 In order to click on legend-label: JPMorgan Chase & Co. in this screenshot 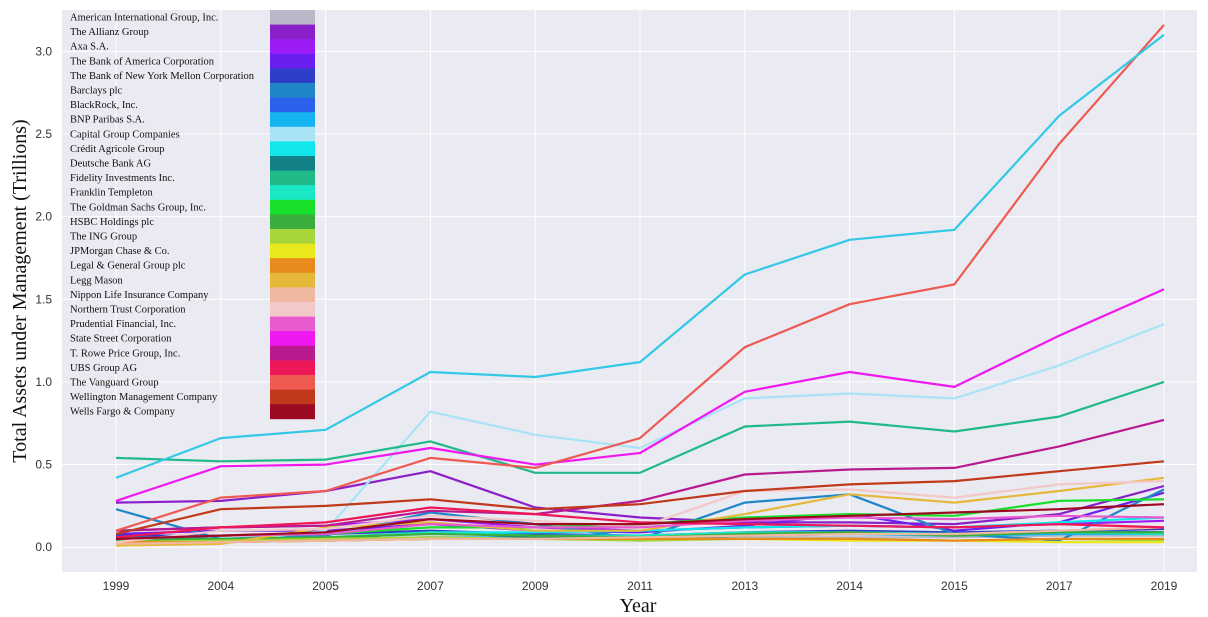, I will do `click(120, 251)`.